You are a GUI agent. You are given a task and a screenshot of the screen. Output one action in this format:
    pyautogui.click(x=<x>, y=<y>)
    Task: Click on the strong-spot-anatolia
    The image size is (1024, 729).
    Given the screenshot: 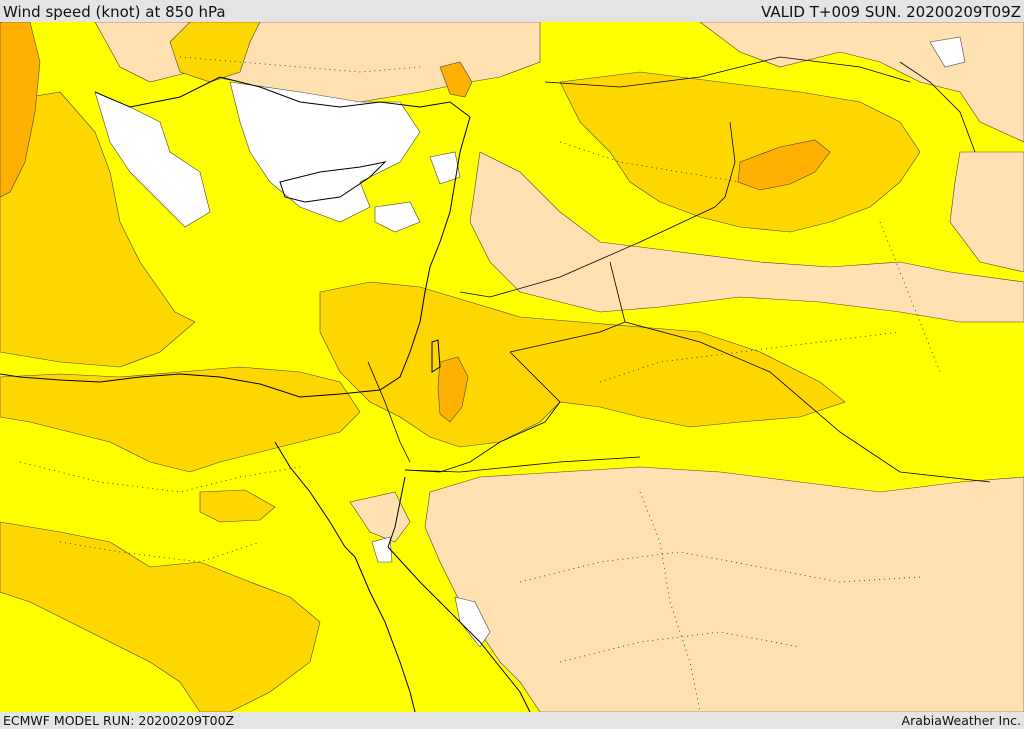 What is the action you would take?
    pyautogui.click(x=456, y=79)
    